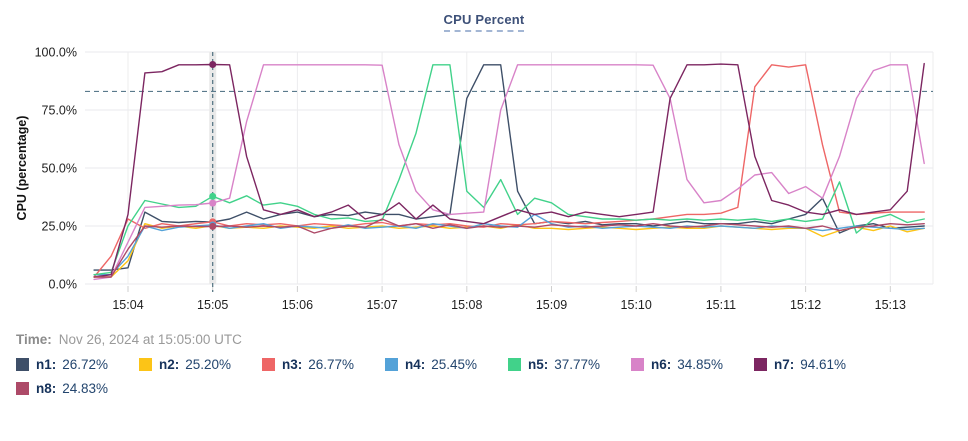 This screenshot has width=968, height=441. I want to click on legend-swatch-n3, so click(268, 364).